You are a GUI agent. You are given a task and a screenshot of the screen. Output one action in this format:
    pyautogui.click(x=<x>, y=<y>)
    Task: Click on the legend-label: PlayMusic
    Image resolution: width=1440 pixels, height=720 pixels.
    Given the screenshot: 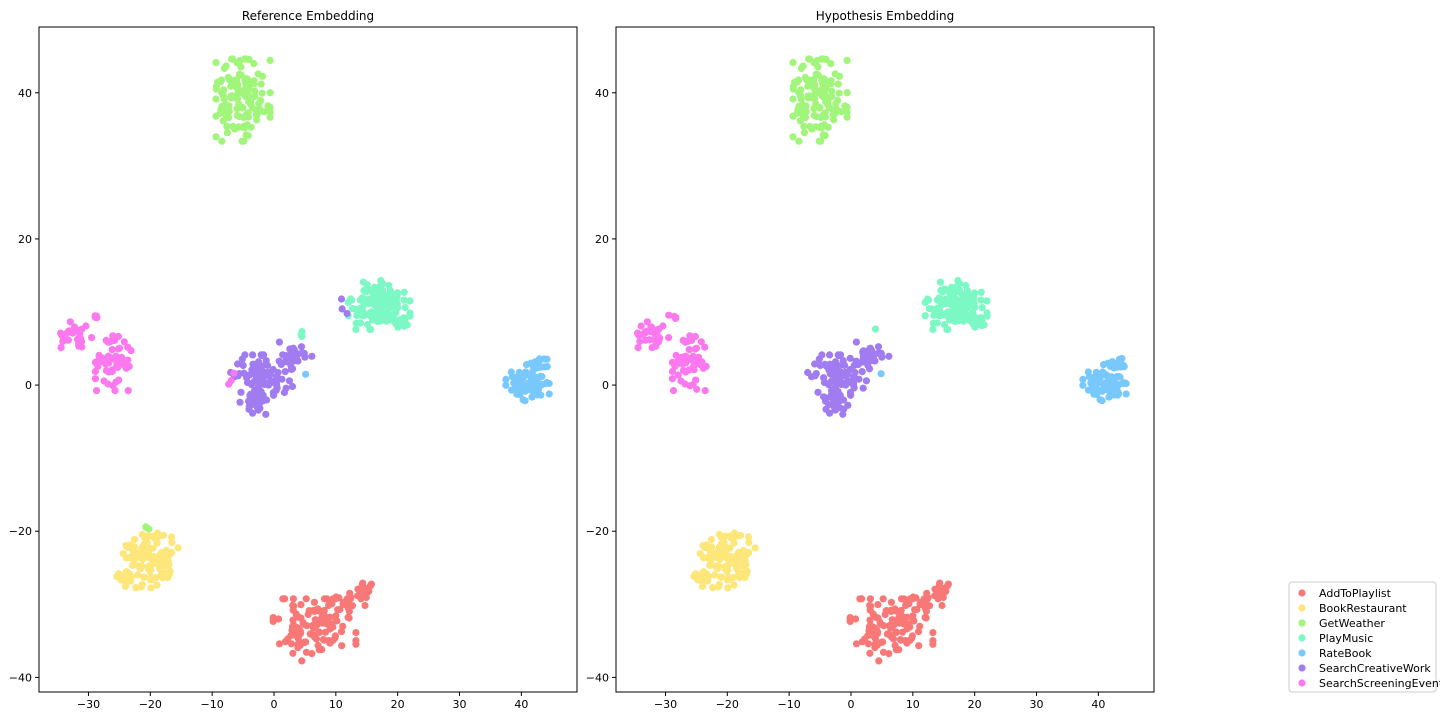 What is the action you would take?
    pyautogui.click(x=1346, y=638)
    